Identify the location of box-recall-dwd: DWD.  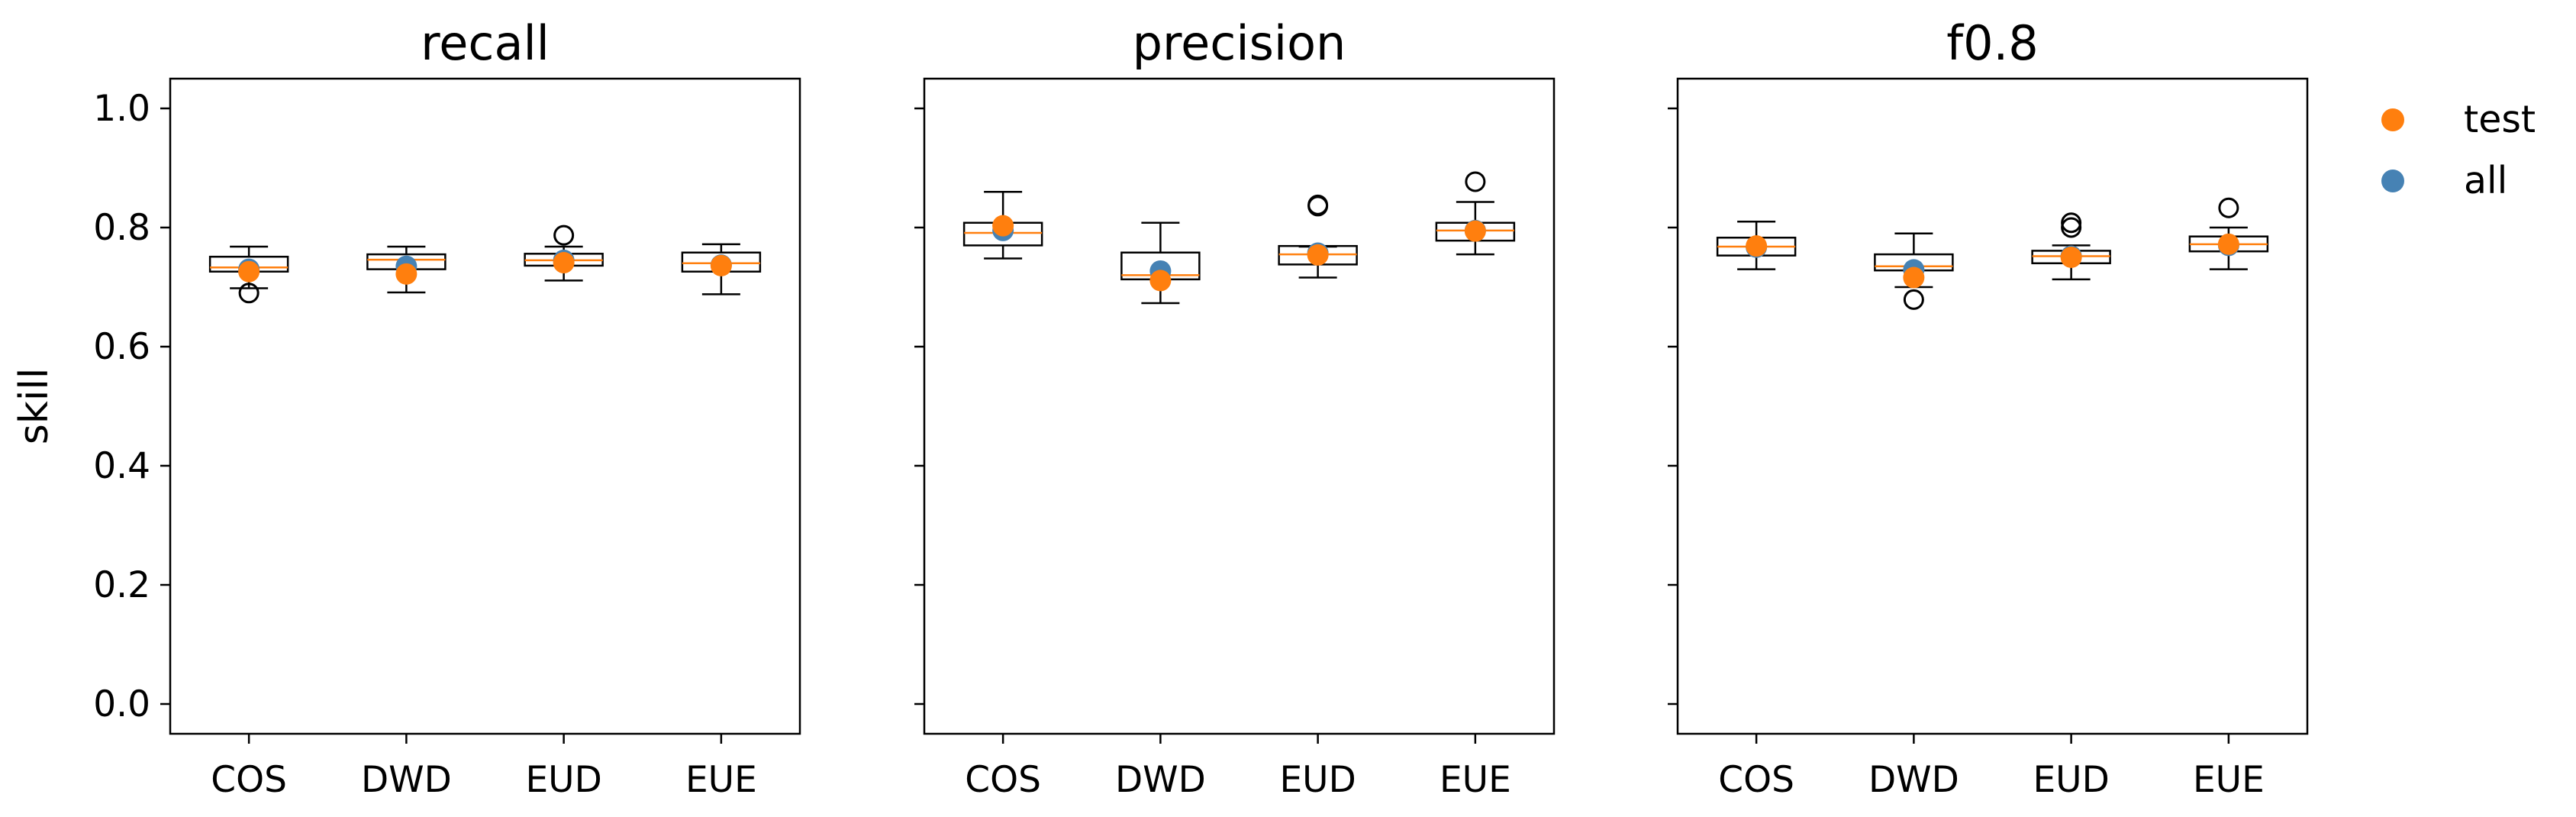
(407, 523).